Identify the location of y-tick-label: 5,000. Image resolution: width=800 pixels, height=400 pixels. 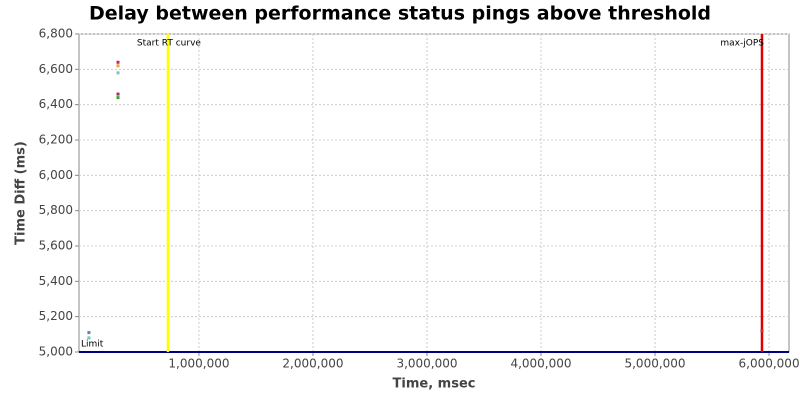
(56, 352).